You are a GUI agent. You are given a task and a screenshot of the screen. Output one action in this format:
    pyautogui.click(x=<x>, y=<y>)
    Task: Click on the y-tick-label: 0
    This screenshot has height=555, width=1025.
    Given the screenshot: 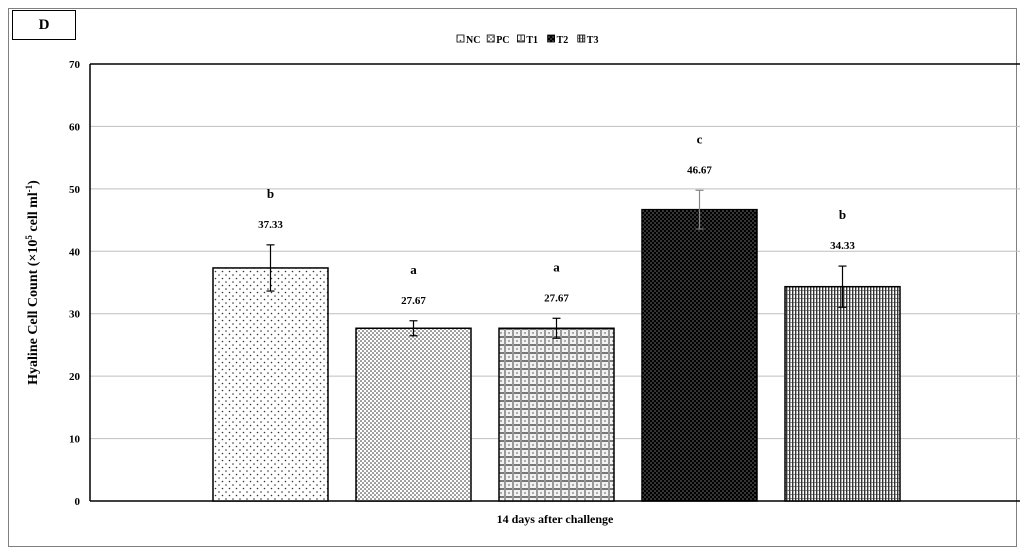 What is the action you would take?
    pyautogui.click(x=78, y=502)
    